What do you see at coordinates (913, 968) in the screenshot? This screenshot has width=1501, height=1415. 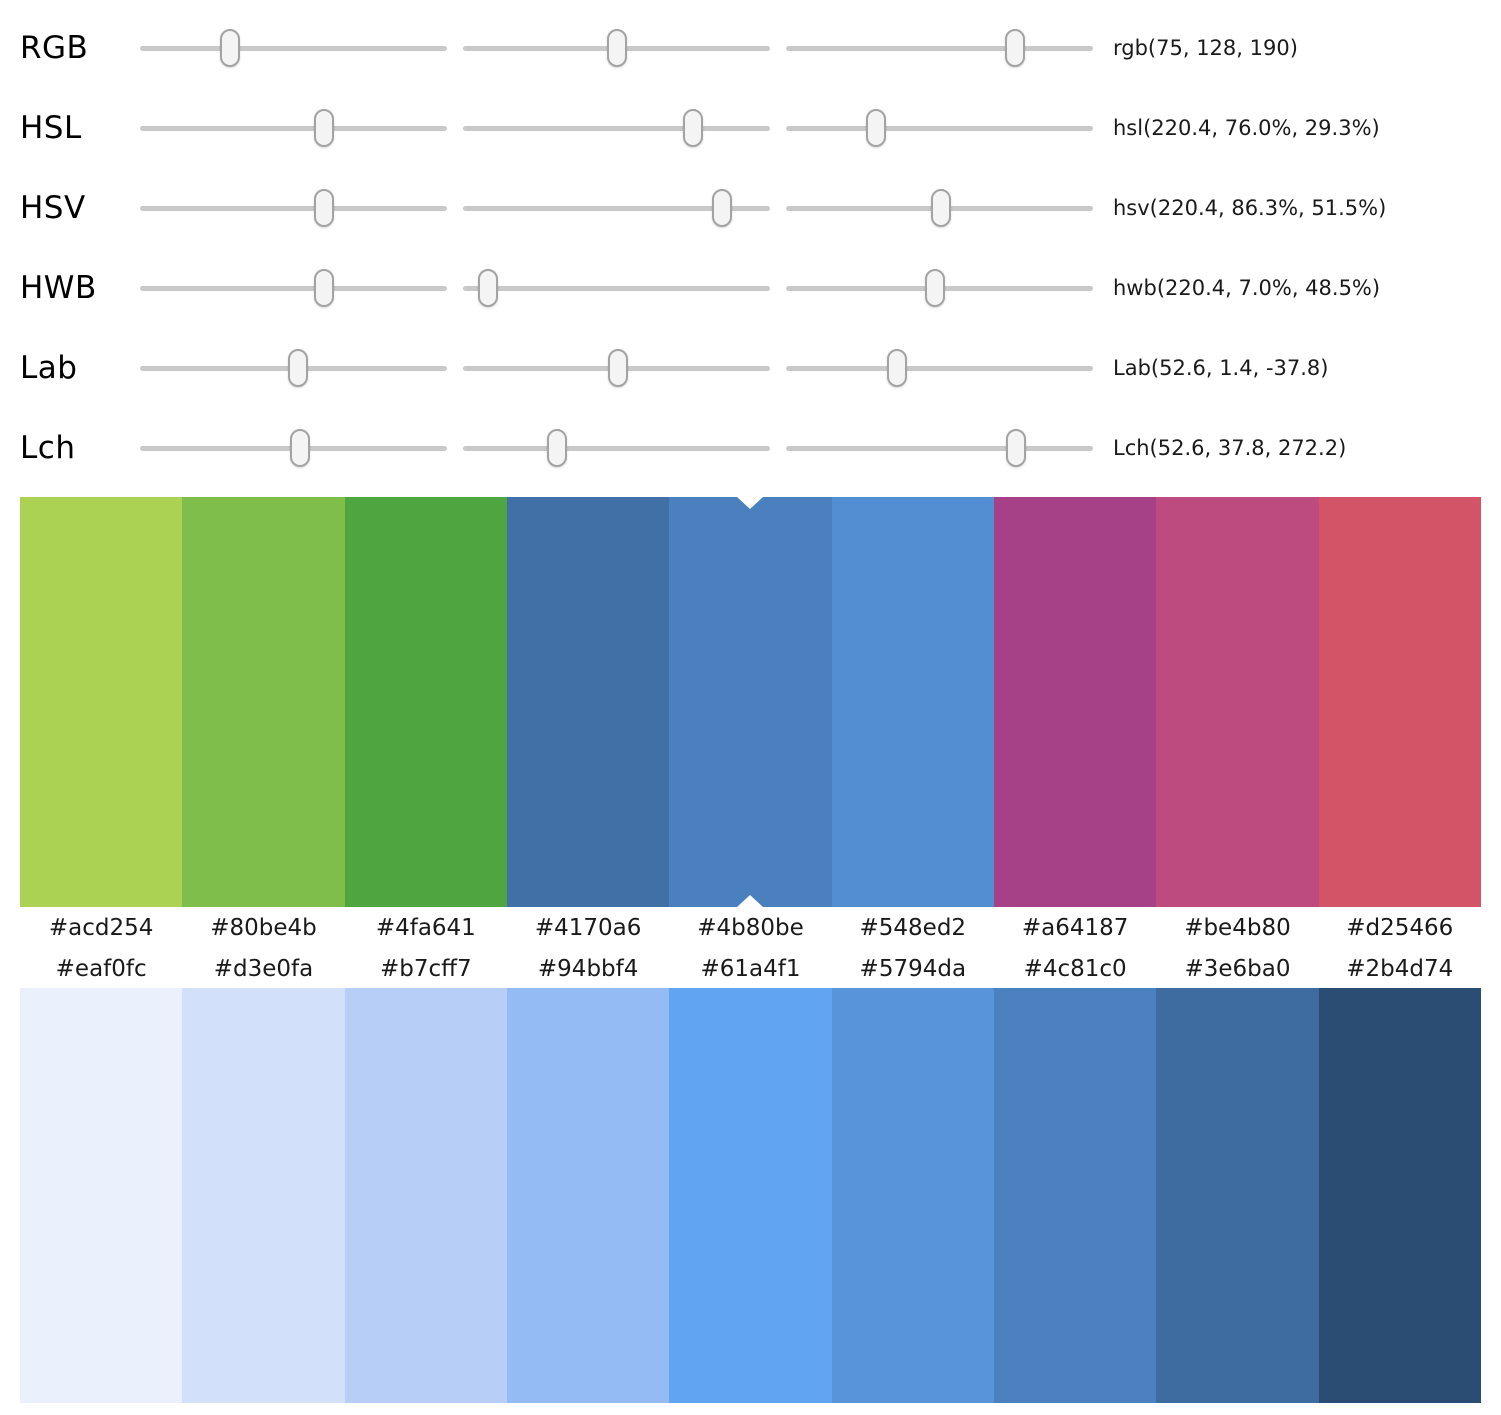 I see `hex-label: #5794da` at bounding box center [913, 968].